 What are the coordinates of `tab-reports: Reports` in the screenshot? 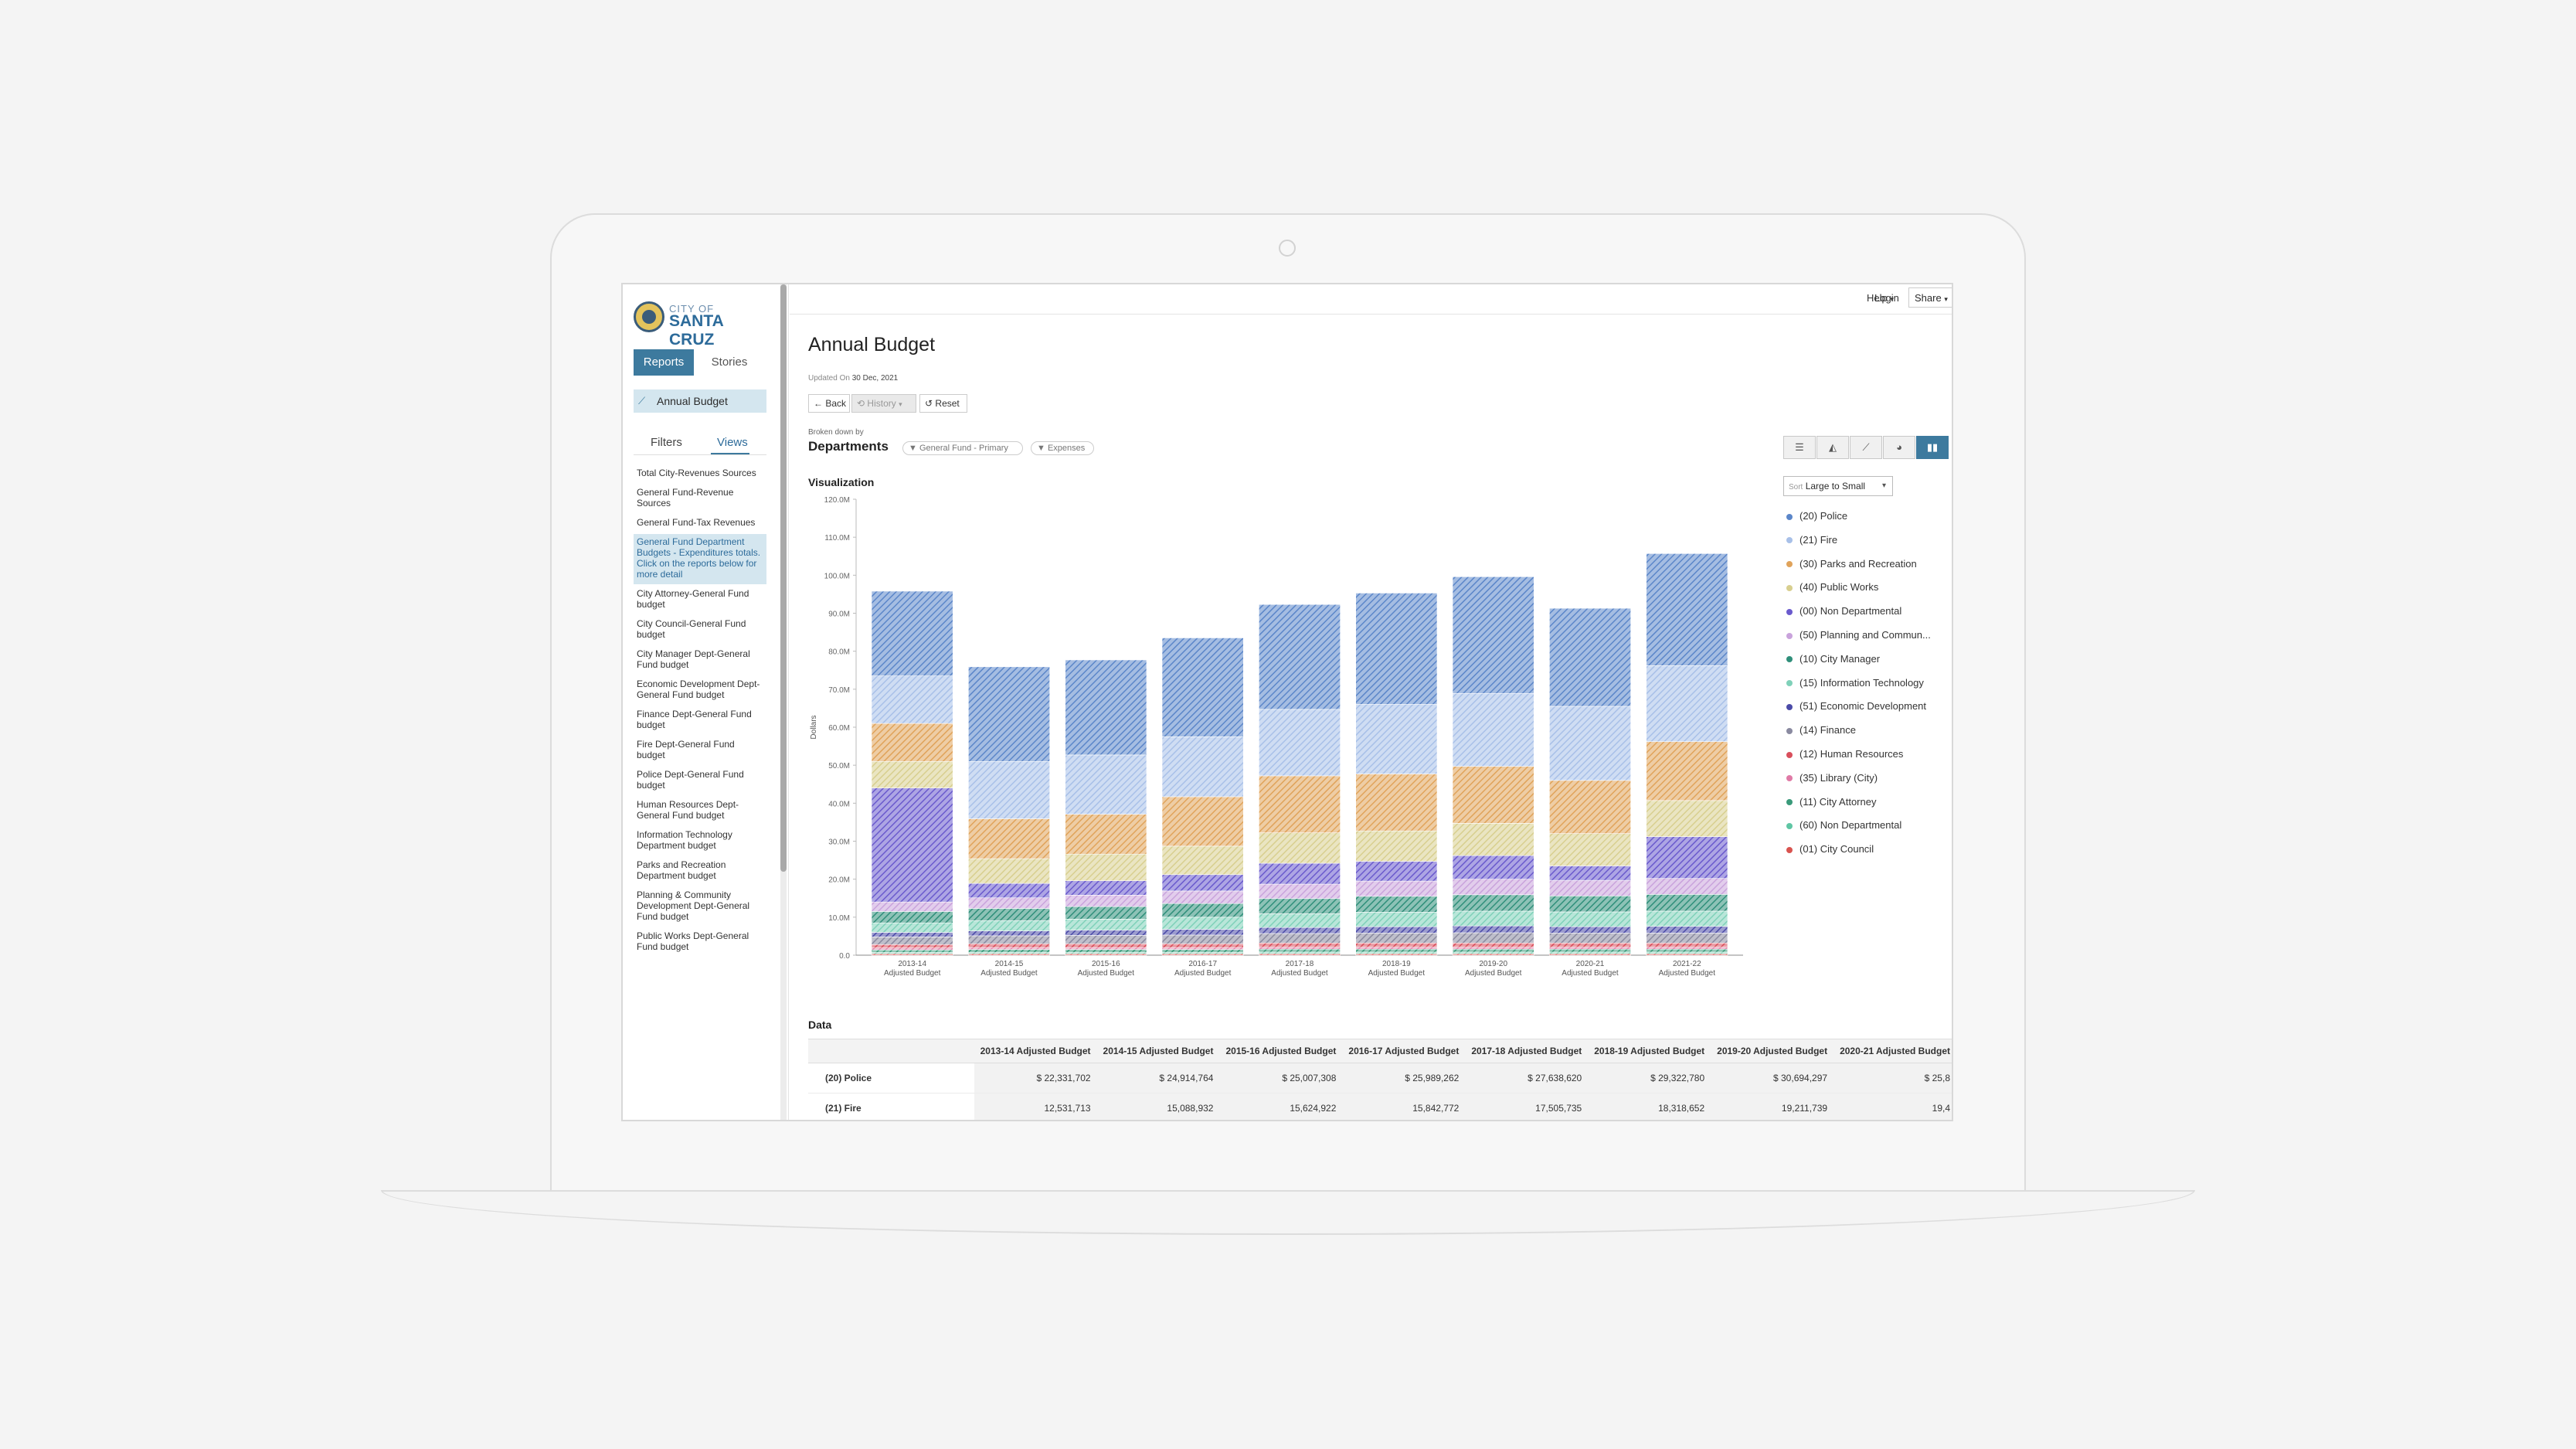 It's located at (664, 362).